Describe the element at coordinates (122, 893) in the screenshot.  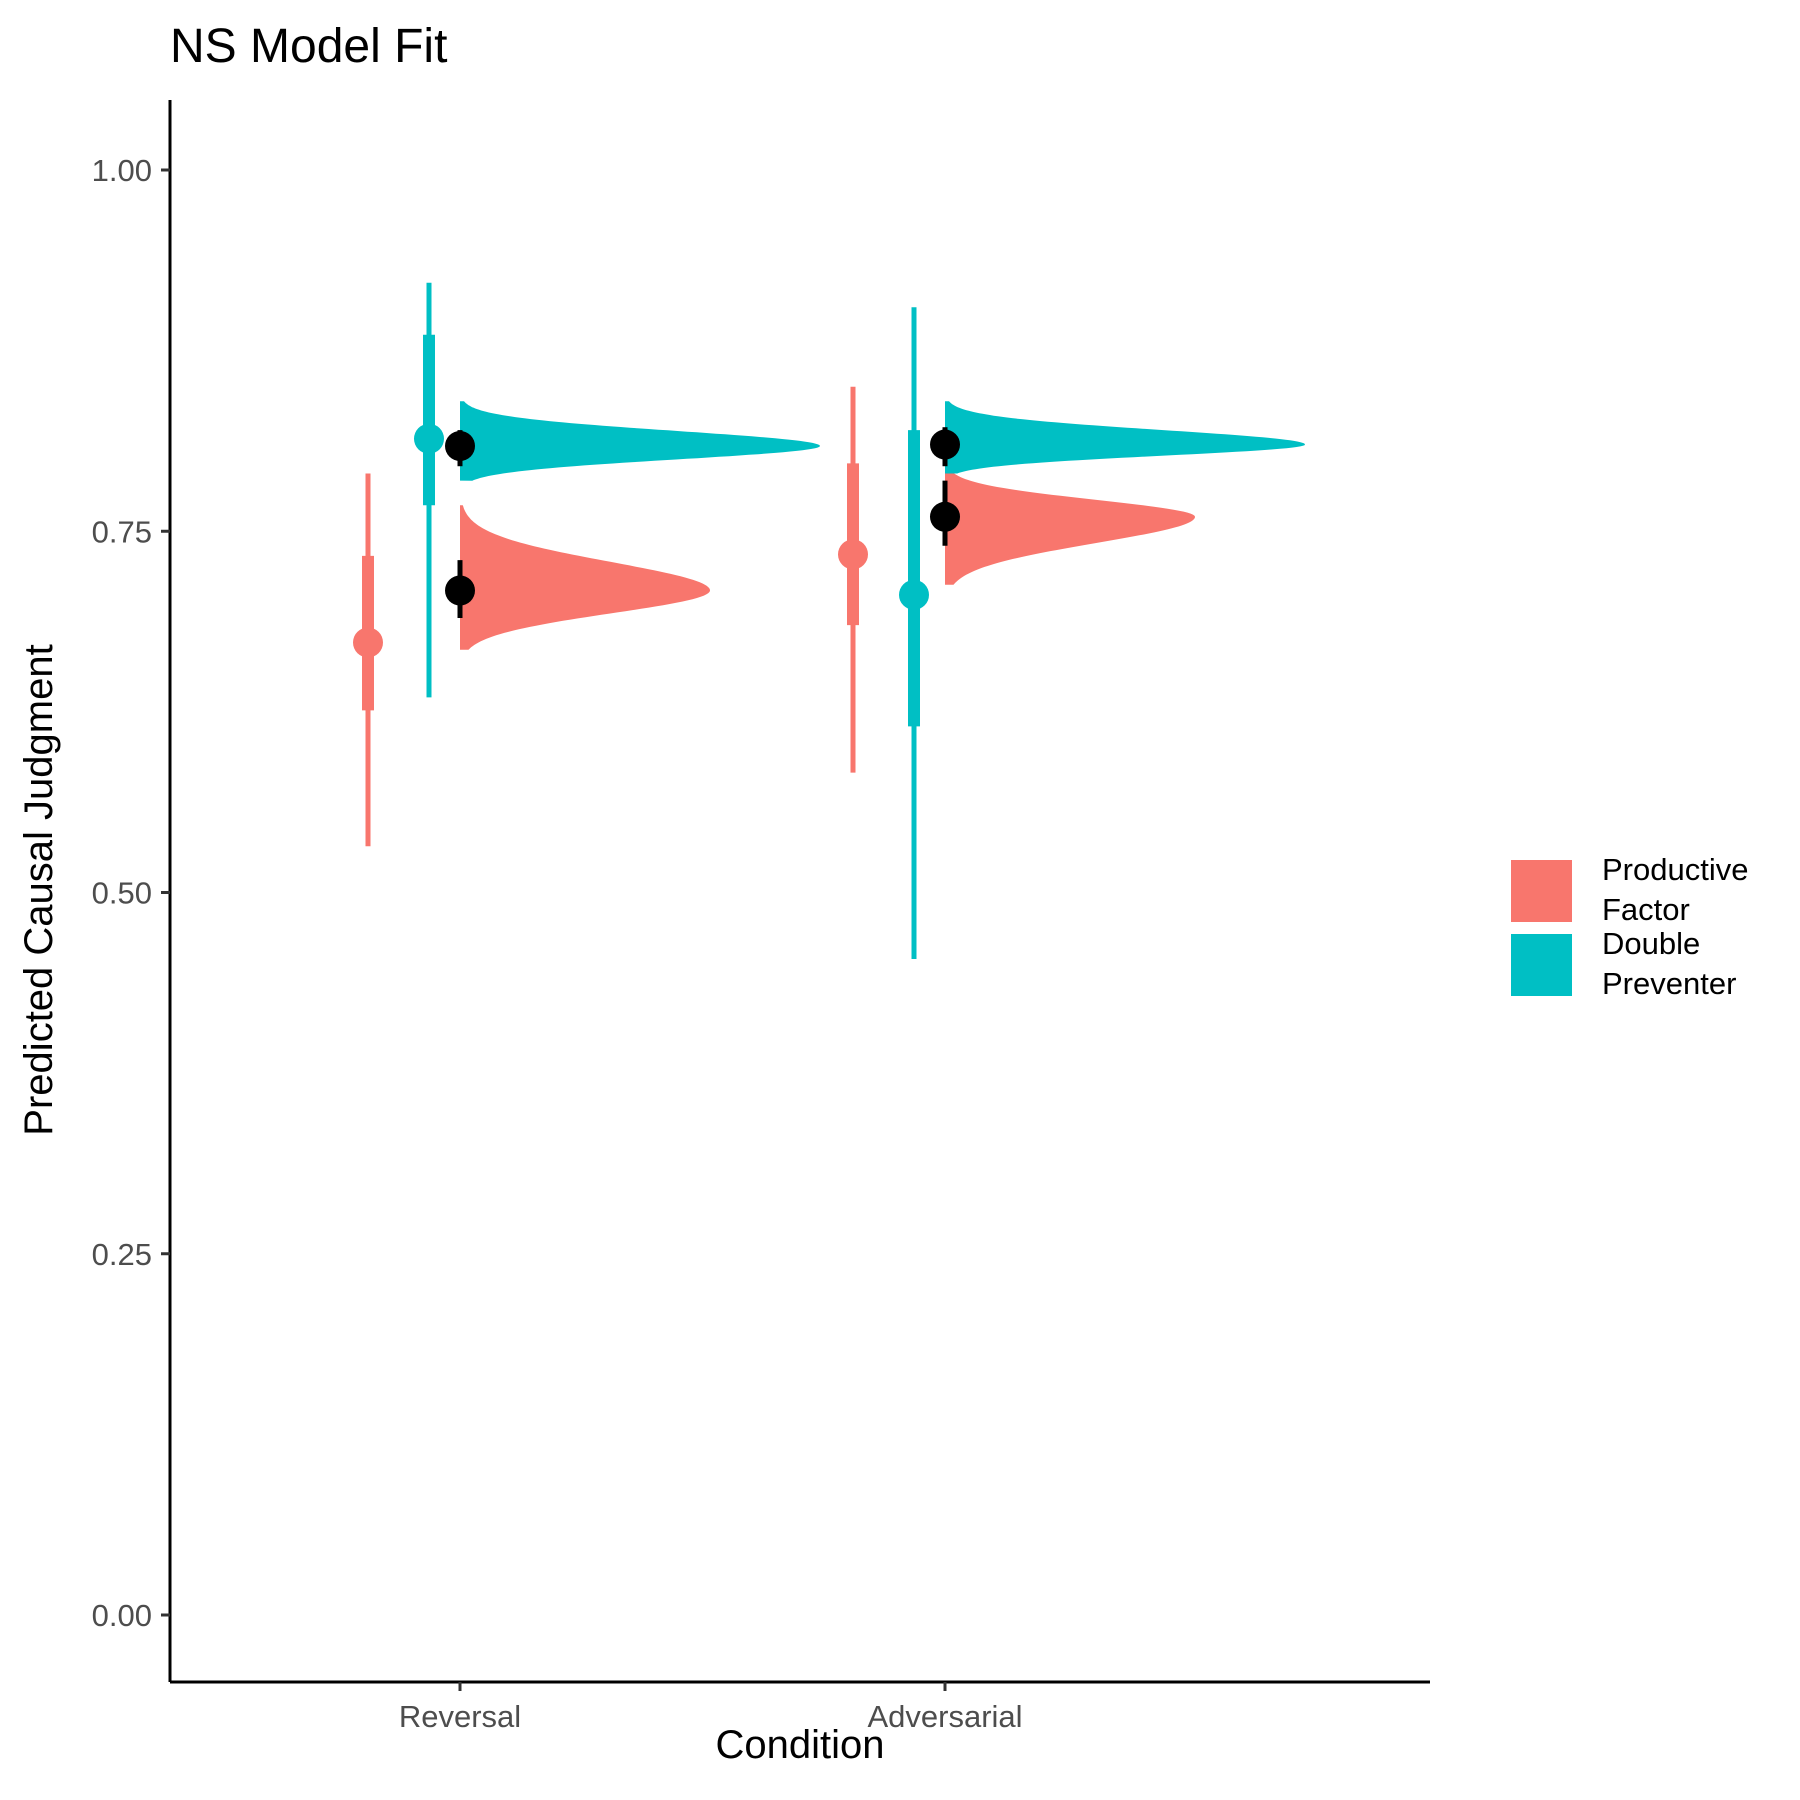
I see `y-tick-label: 0.50` at that location.